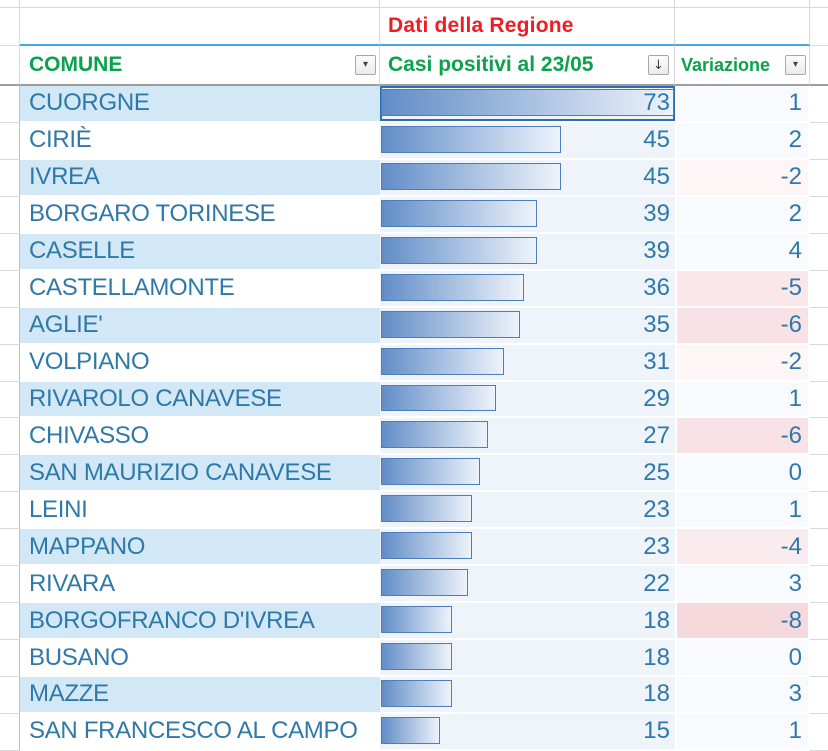  Describe the element at coordinates (200, 400) in the screenshot. I see `comune-cell: RIVAROLO CANAVESE` at that location.